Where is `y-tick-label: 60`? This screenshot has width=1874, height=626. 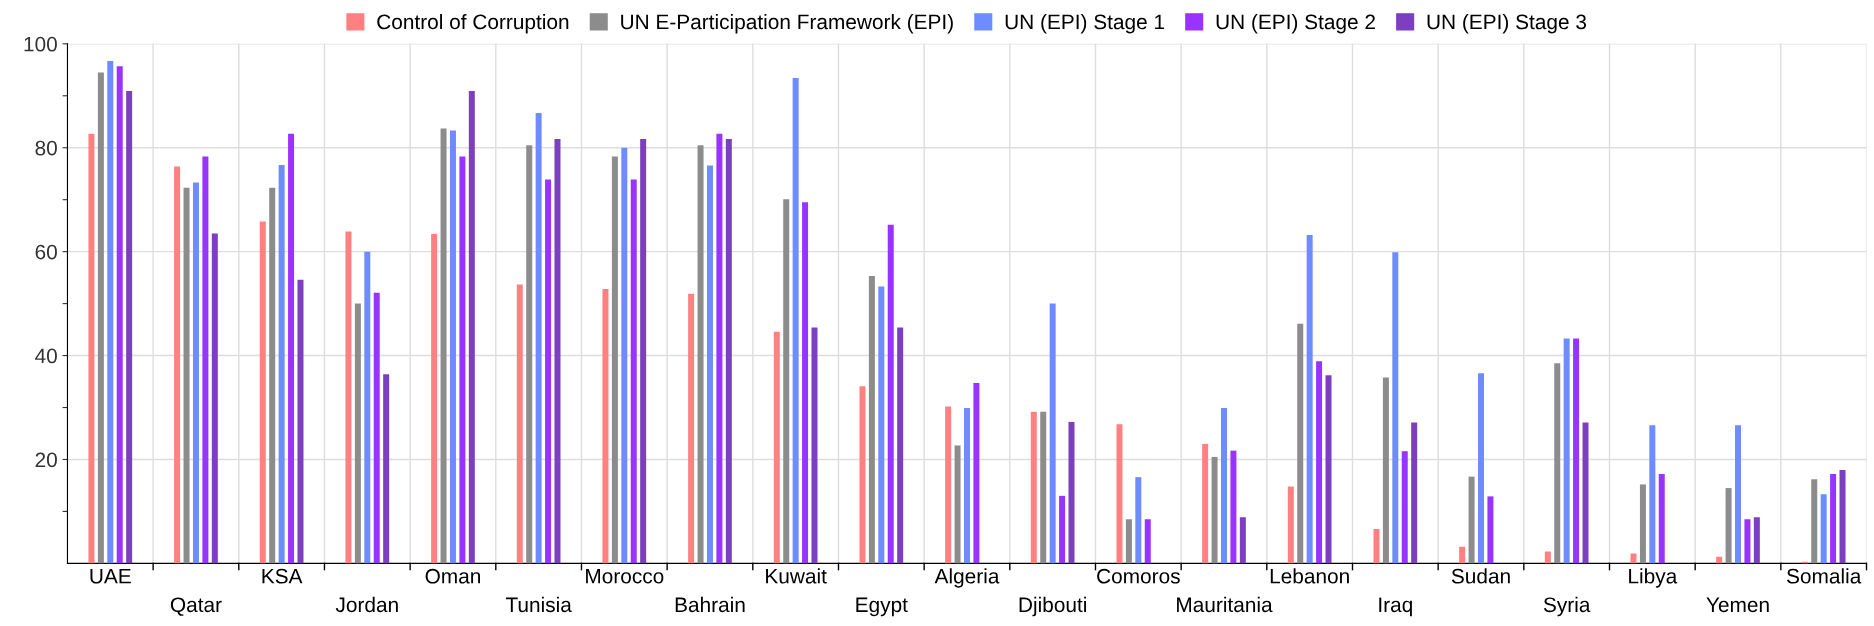
y-tick-label: 60 is located at coordinates (46, 252).